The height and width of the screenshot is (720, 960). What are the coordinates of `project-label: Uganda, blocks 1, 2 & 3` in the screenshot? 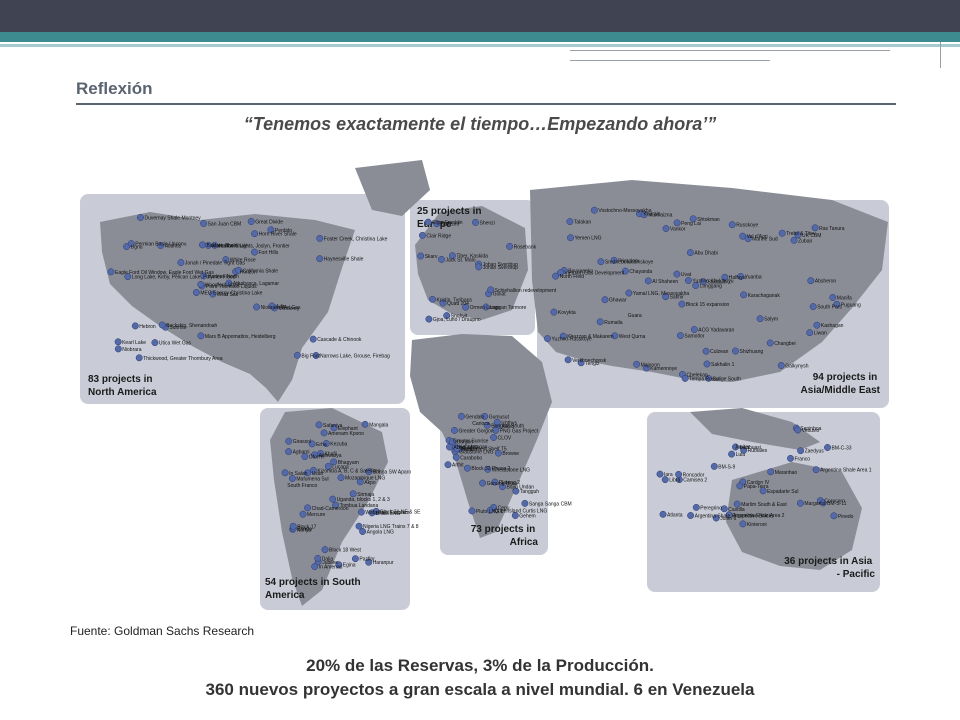 It's located at (363, 500).